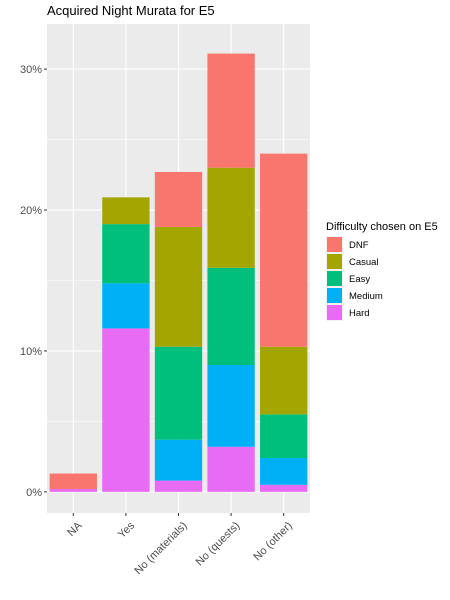 The height and width of the screenshot is (600, 450). Describe the element at coordinates (75, 529) in the screenshot. I see `x-tick-label: NA` at that location.